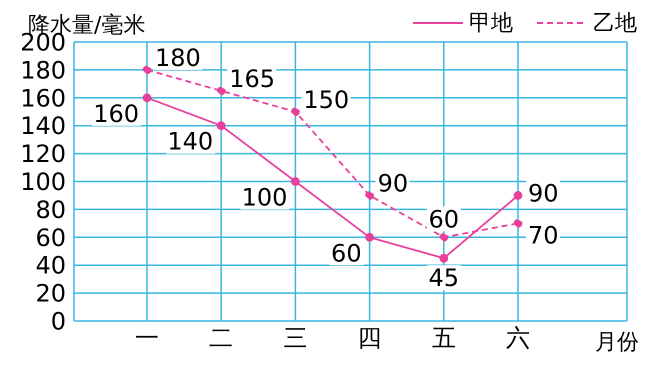 This screenshot has height=369, width=647. I want to click on x-tick-label: 二, so click(221, 338).